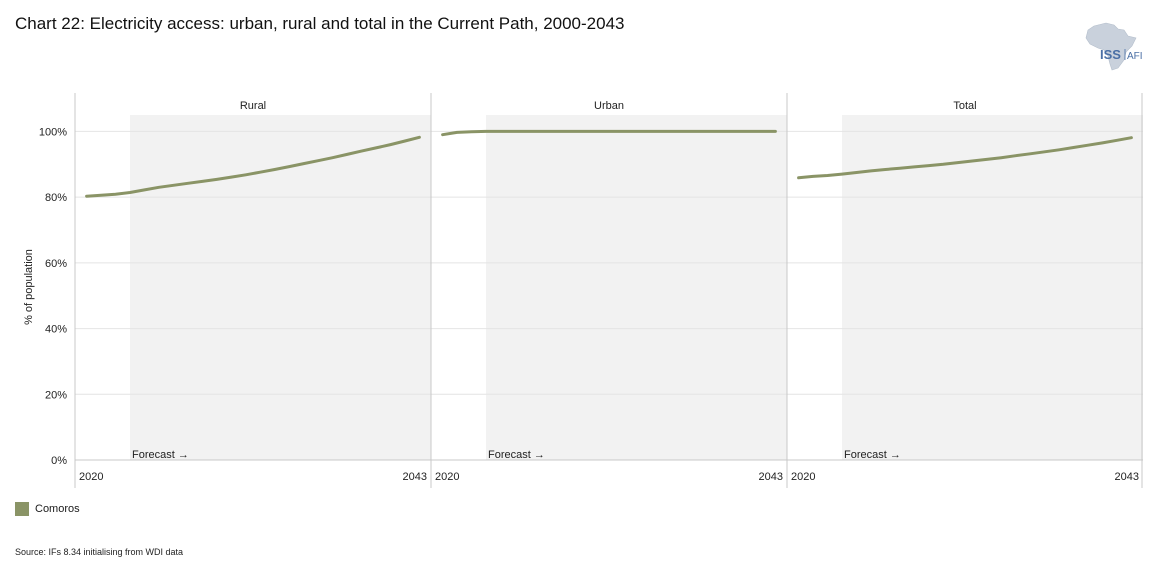  What do you see at coordinates (22, 509) in the screenshot?
I see `legend-swatch` at bounding box center [22, 509].